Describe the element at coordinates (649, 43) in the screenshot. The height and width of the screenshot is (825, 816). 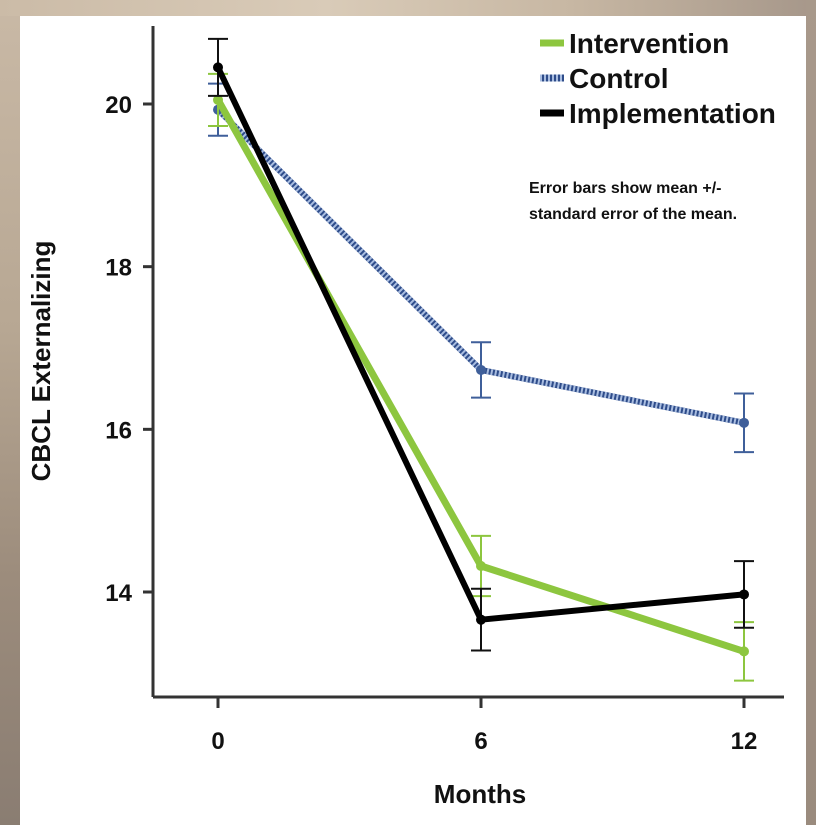
I see `legend-label-intervention: Intervention` at that location.